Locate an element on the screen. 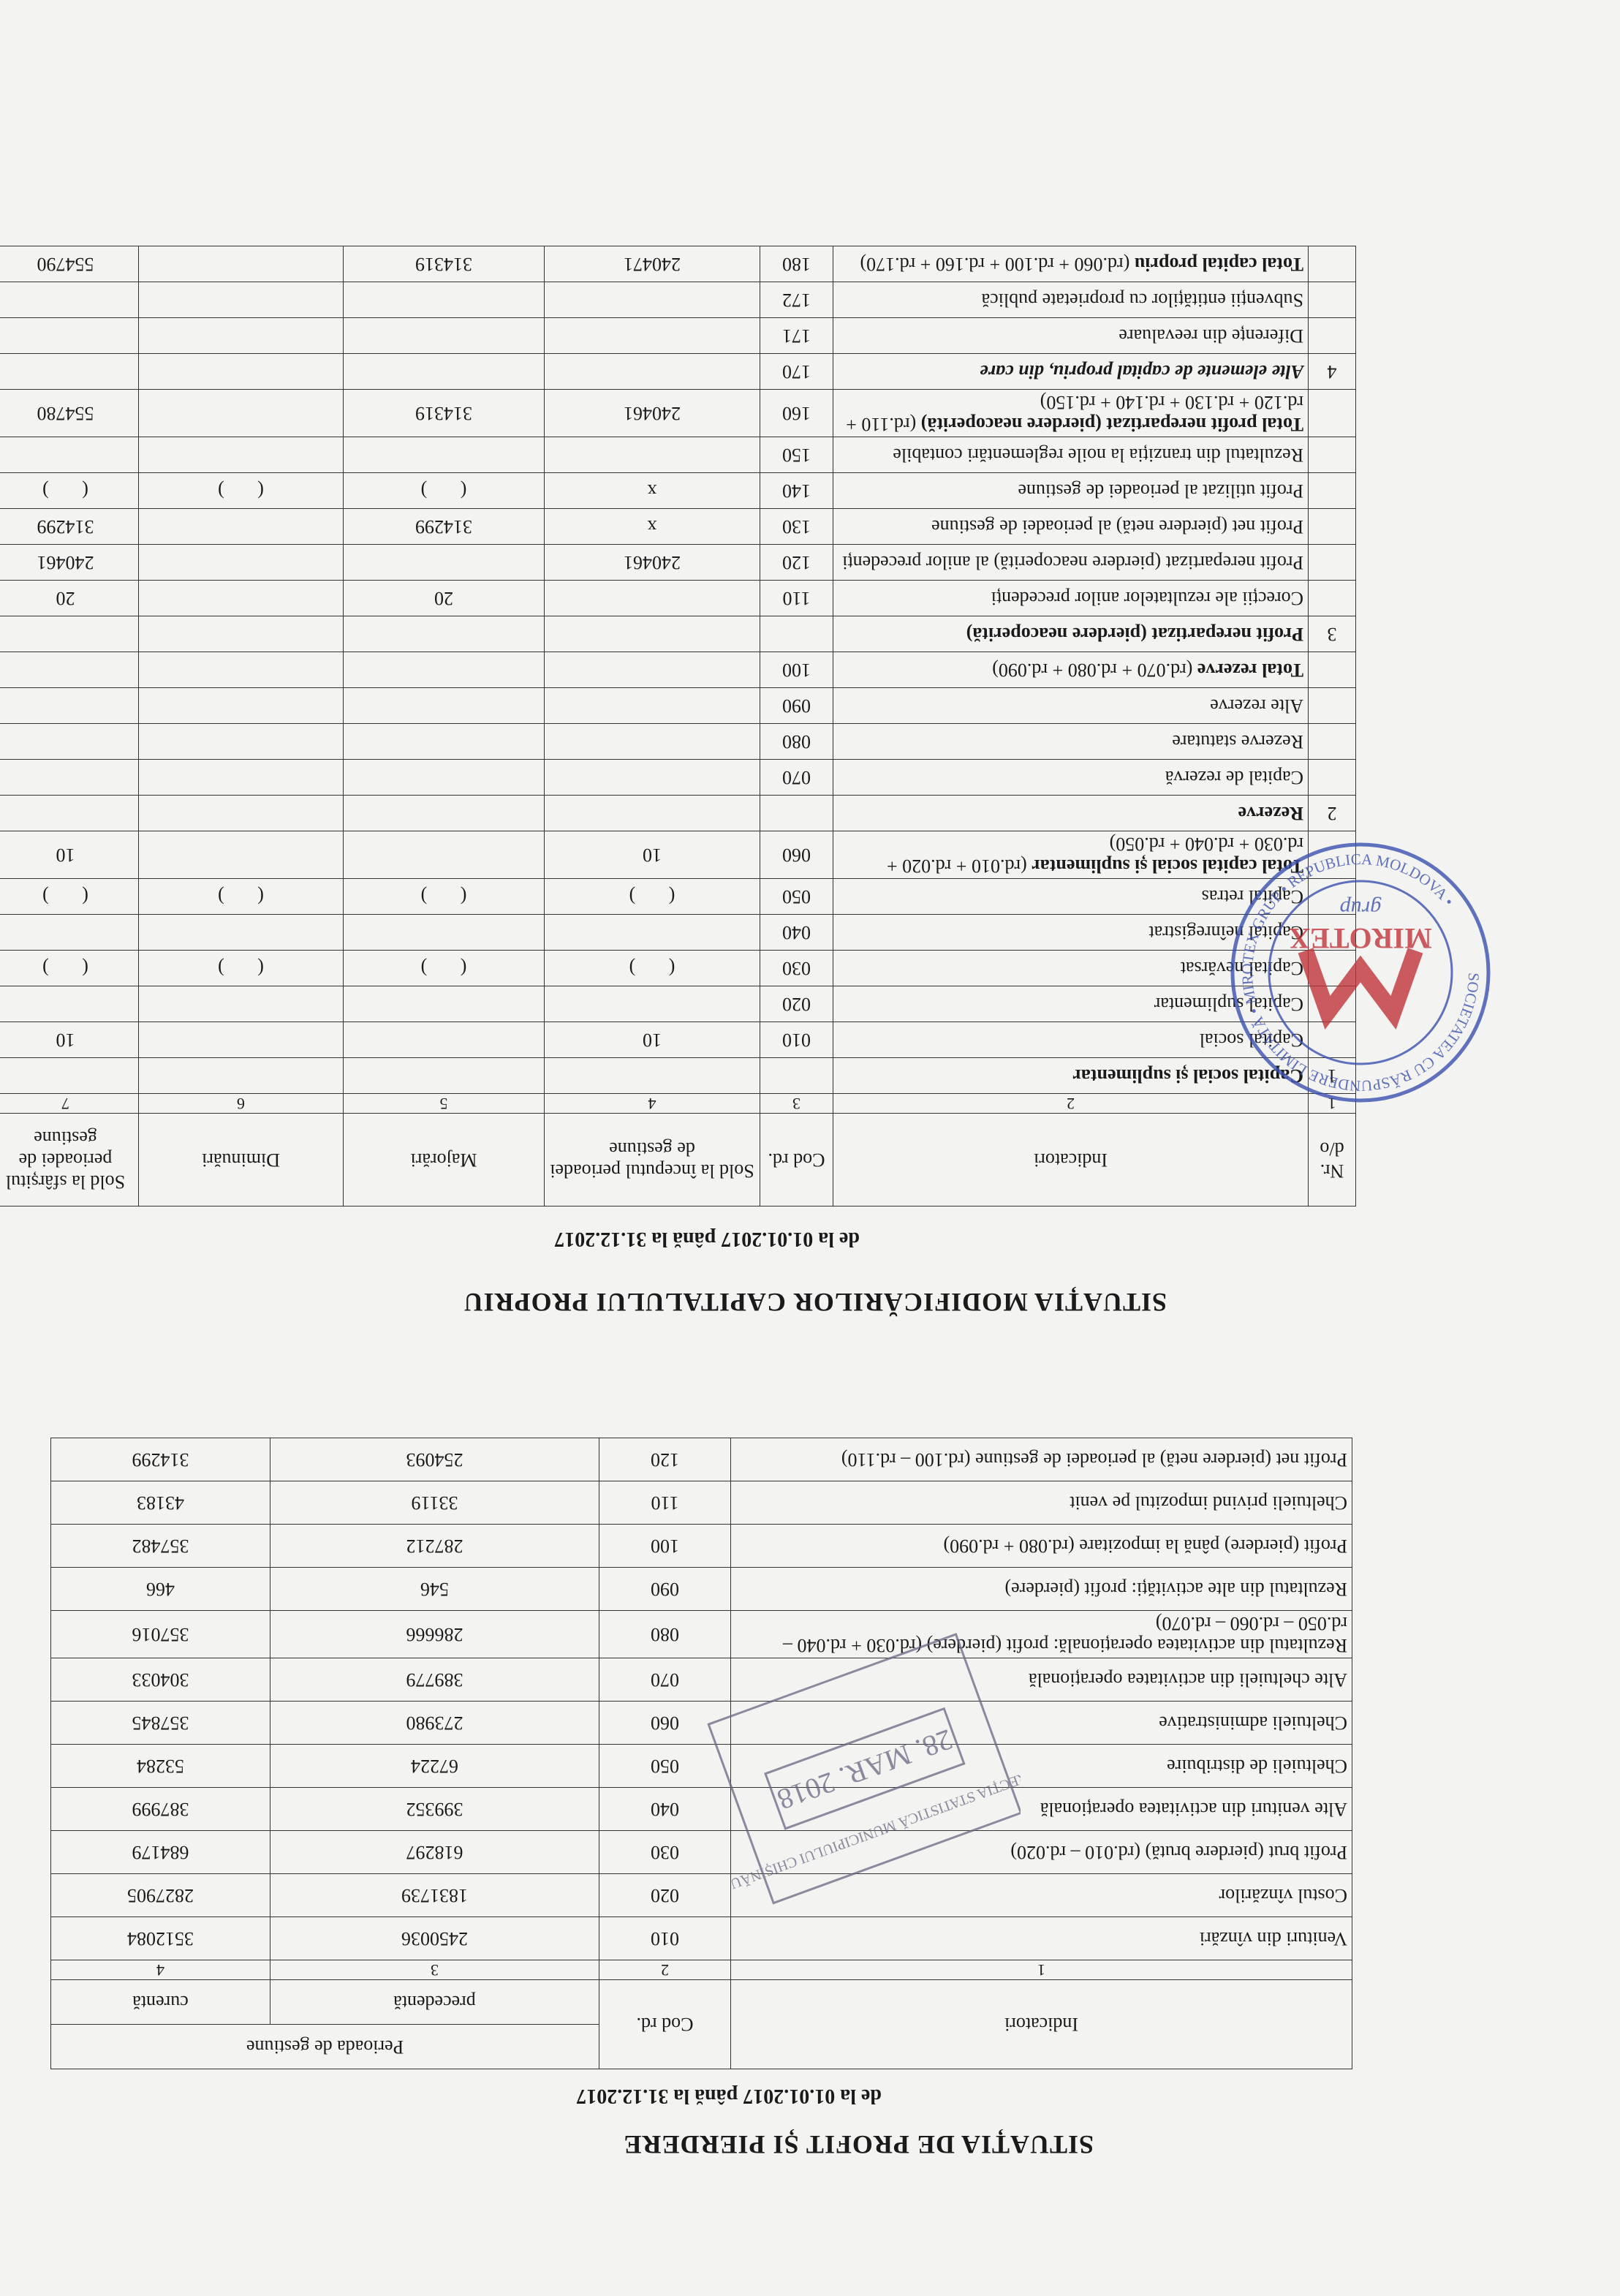  row-label: Total rezerve is located at coordinates (1250, 670).